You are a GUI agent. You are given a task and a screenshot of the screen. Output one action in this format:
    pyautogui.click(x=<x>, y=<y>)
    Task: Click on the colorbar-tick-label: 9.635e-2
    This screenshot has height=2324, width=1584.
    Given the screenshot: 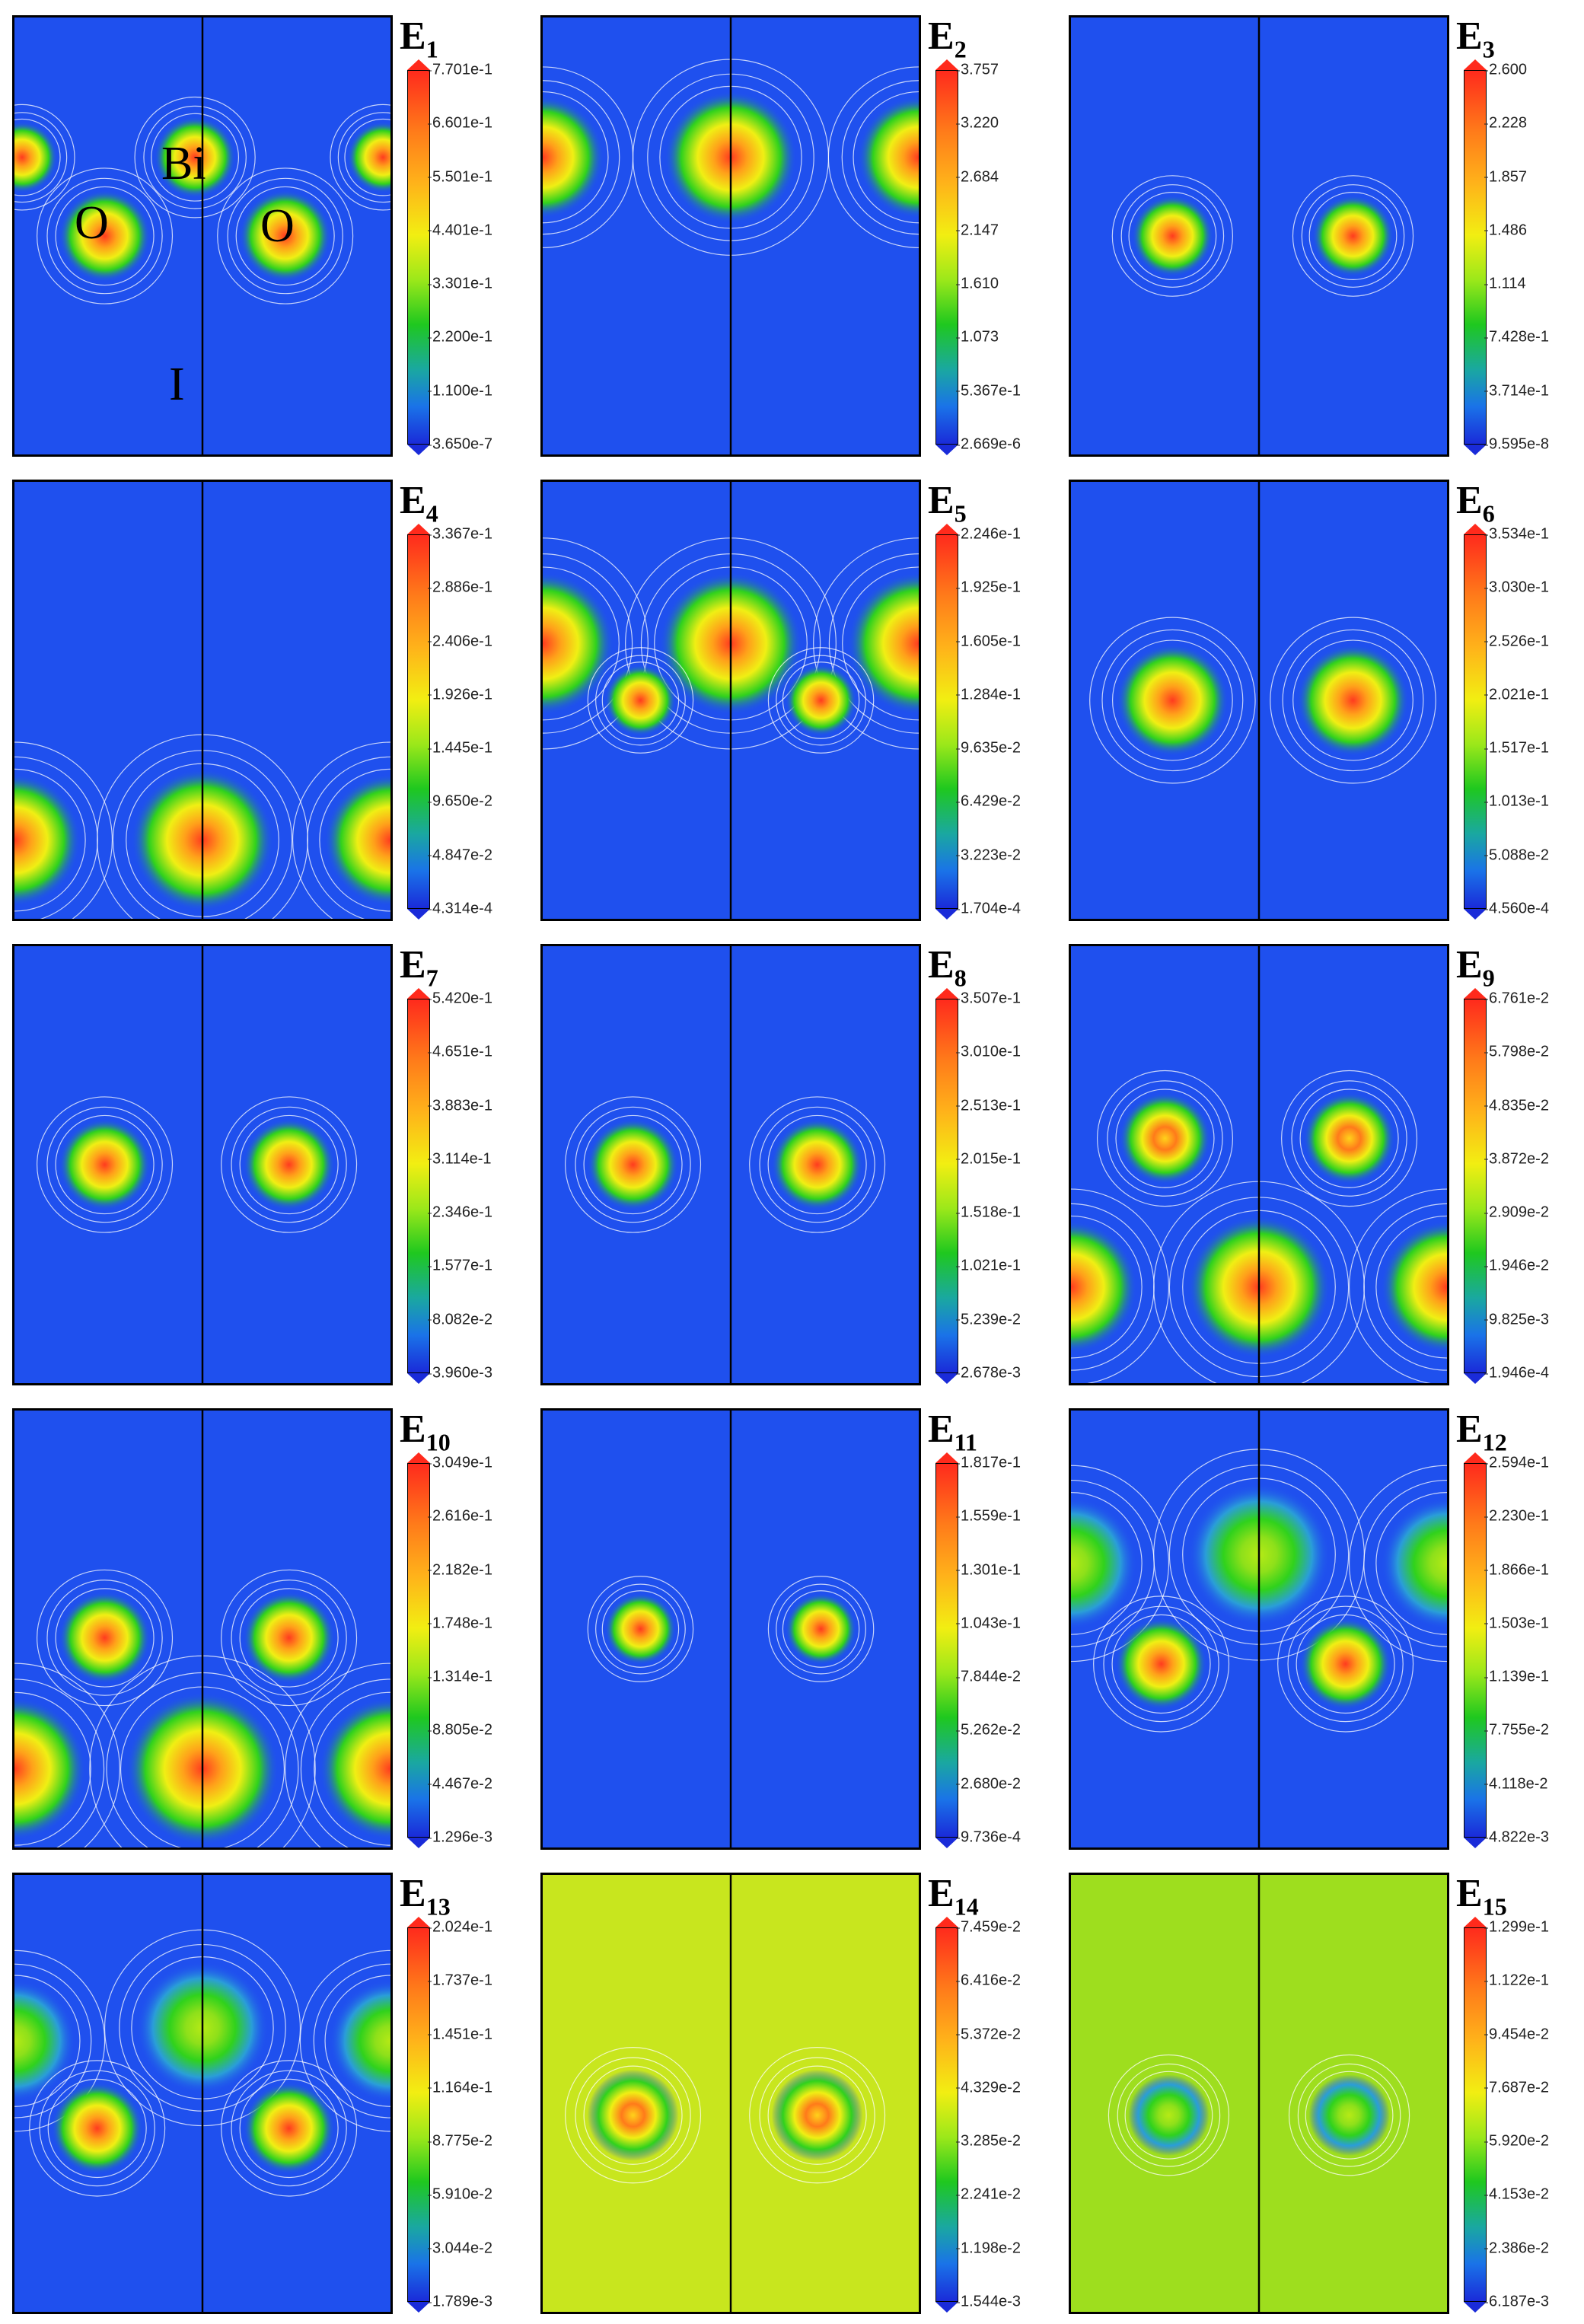 What is the action you would take?
    pyautogui.click(x=988, y=748)
    